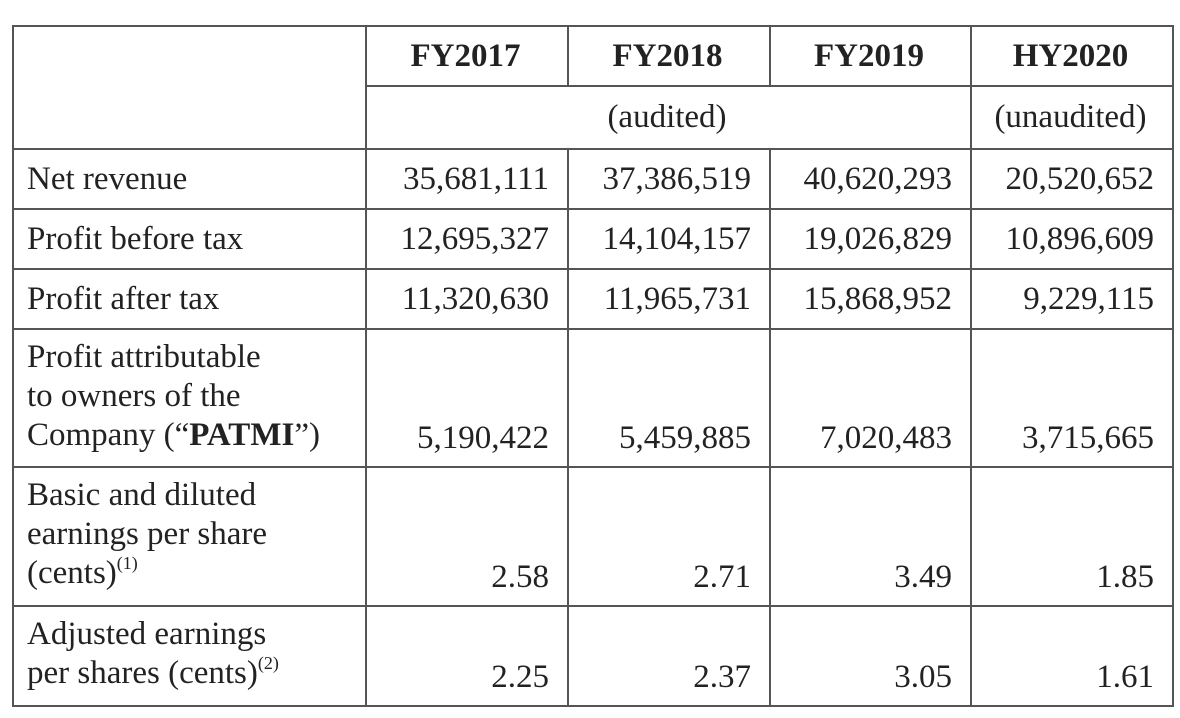 This screenshot has height=718, width=1180. Describe the element at coordinates (142, 673) in the screenshot. I see `label-text: per shares (cents)` at that location.